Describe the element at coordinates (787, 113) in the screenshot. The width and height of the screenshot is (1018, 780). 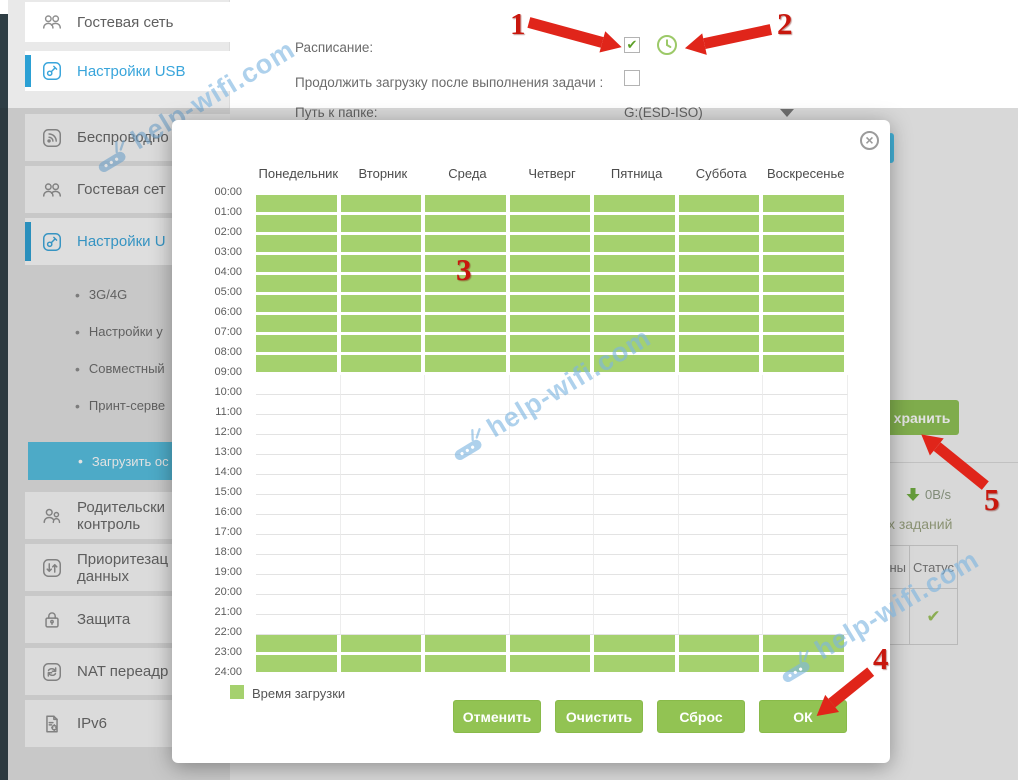
I see `dropdown-arrow-icon` at that location.